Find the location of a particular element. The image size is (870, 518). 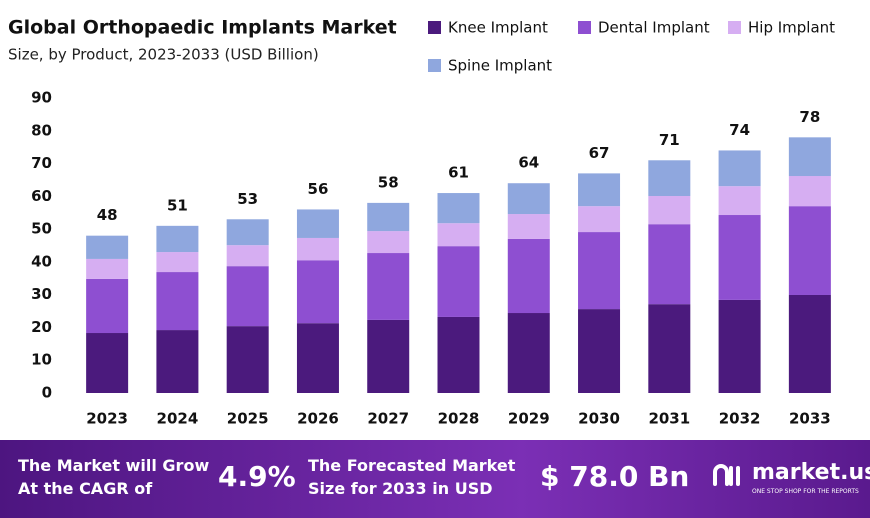

legend-label: Knee Implant is located at coordinates (498, 28).